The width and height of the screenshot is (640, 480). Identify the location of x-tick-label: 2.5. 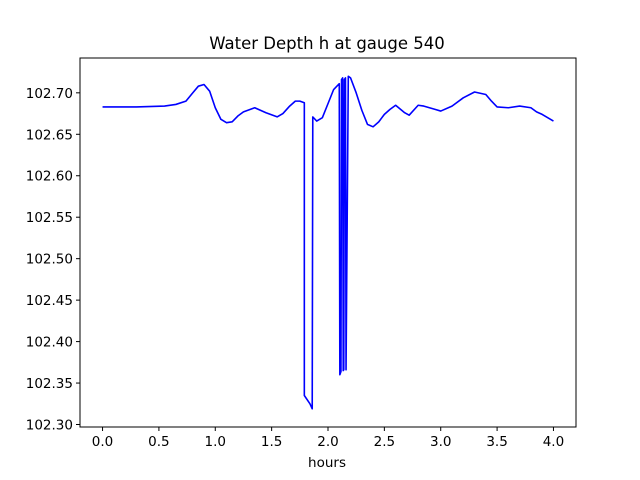
(384, 442).